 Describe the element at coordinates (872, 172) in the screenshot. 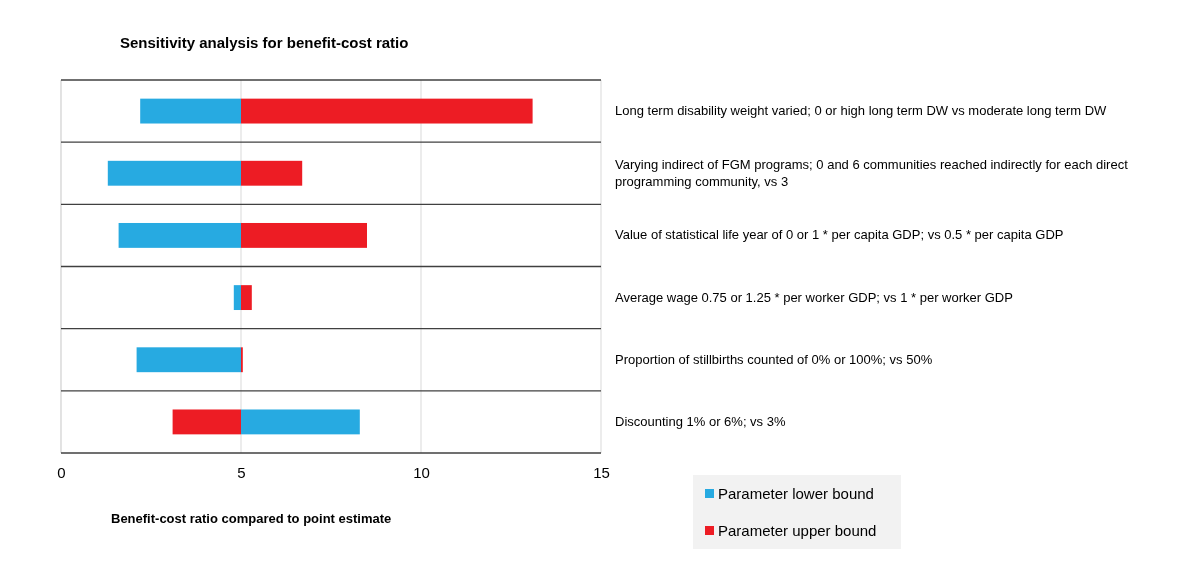

I see `y-tick-label: Varying indirect of FGM programs; 0 and 6 communities reached indirectly for each direct programming community, vs 3` at that location.